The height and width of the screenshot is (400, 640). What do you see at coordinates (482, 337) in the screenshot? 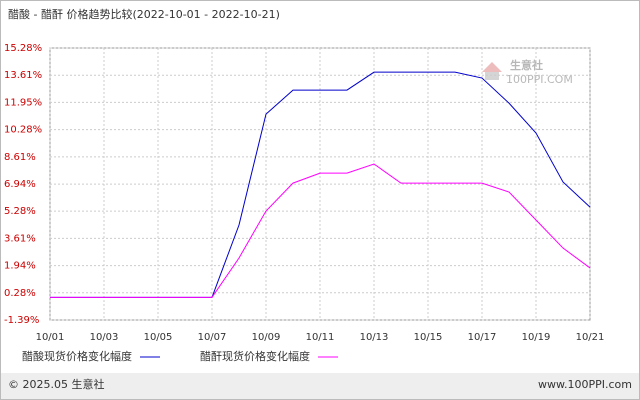
I see `x-tick-label: 10/17` at bounding box center [482, 337].